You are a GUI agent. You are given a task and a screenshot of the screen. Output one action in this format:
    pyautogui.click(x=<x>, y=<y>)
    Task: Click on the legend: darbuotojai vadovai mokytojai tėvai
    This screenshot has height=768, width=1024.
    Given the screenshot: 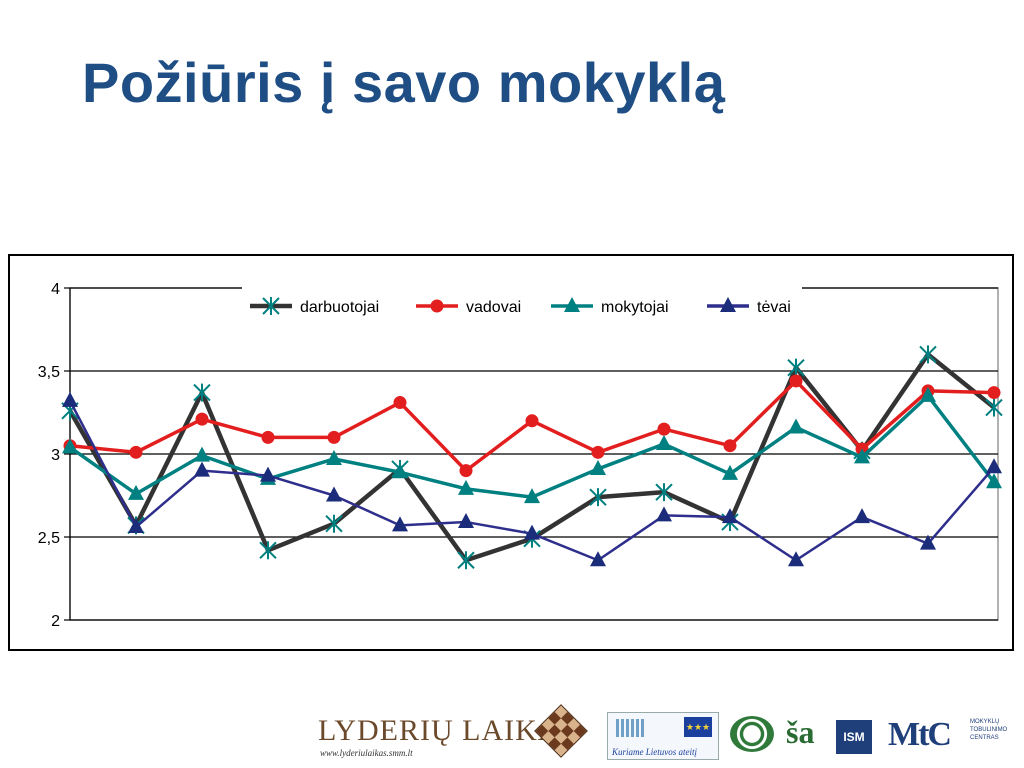 What is the action you would take?
    pyautogui.click(x=522, y=306)
    